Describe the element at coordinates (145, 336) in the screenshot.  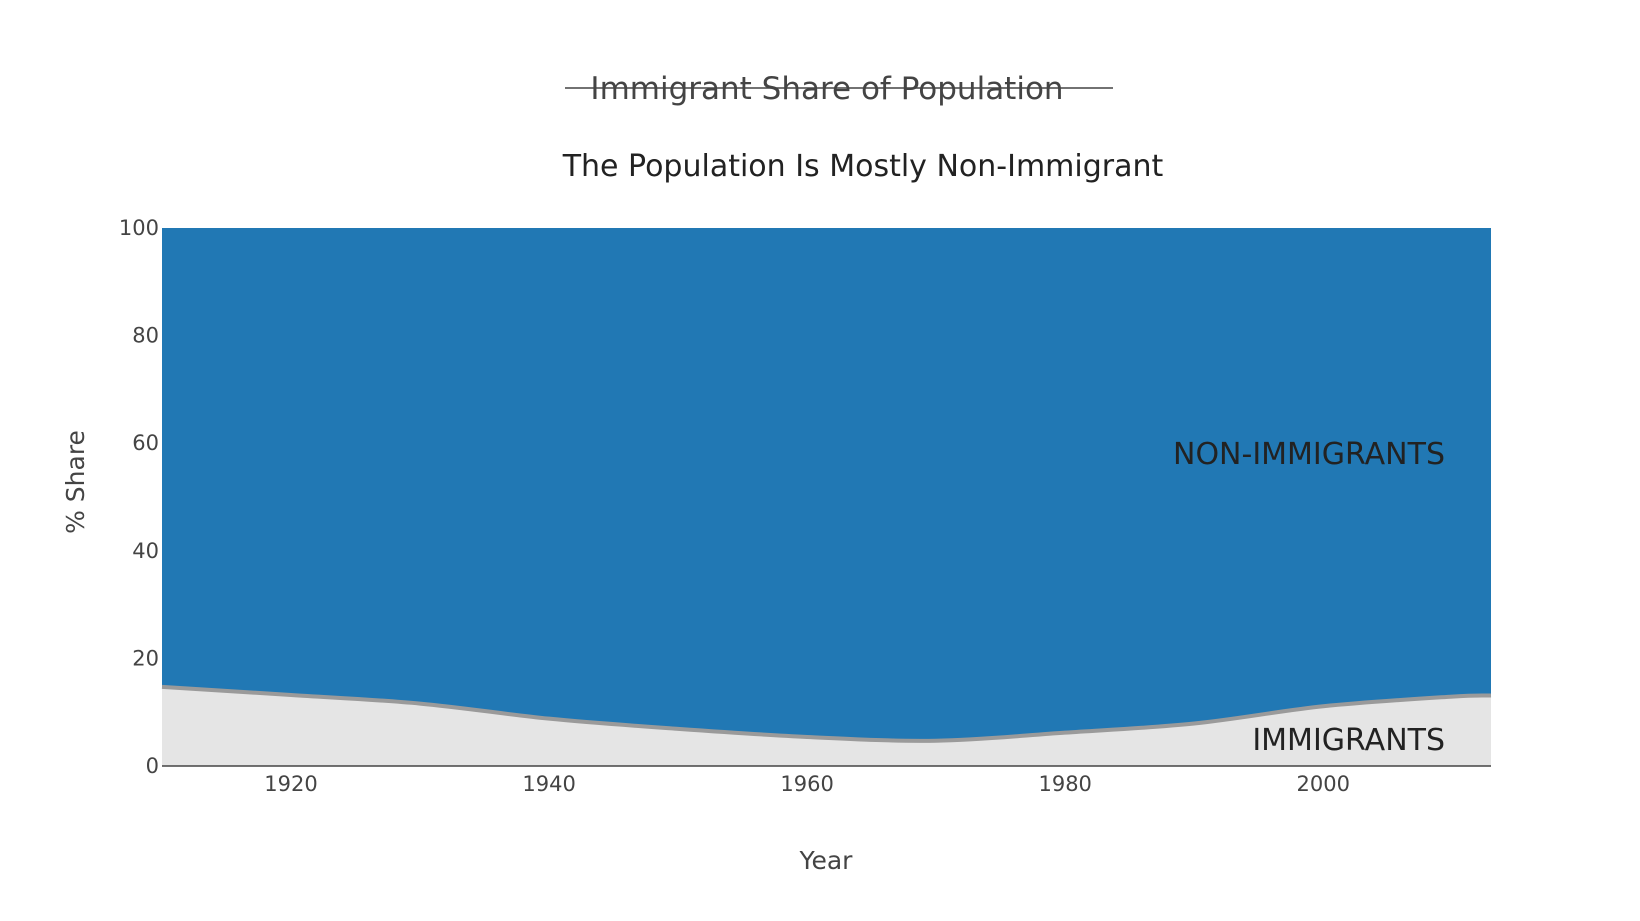
I see `y-tick-label: 80` at that location.